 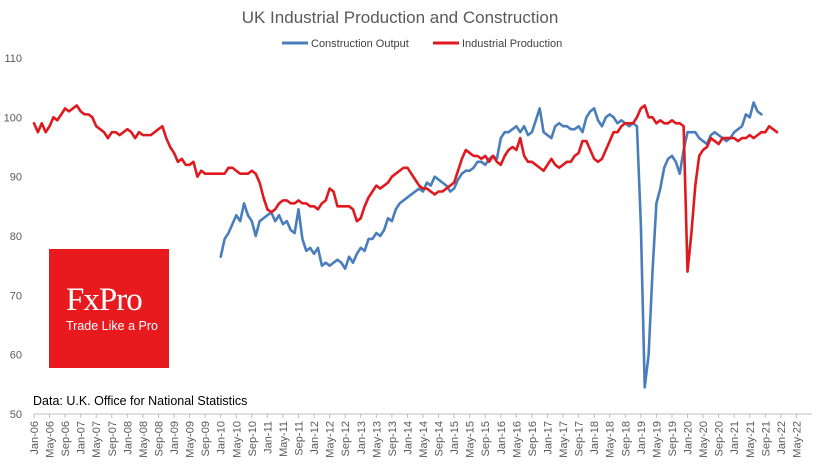 I want to click on x-tick-label: May-16, so click(x=517, y=439).